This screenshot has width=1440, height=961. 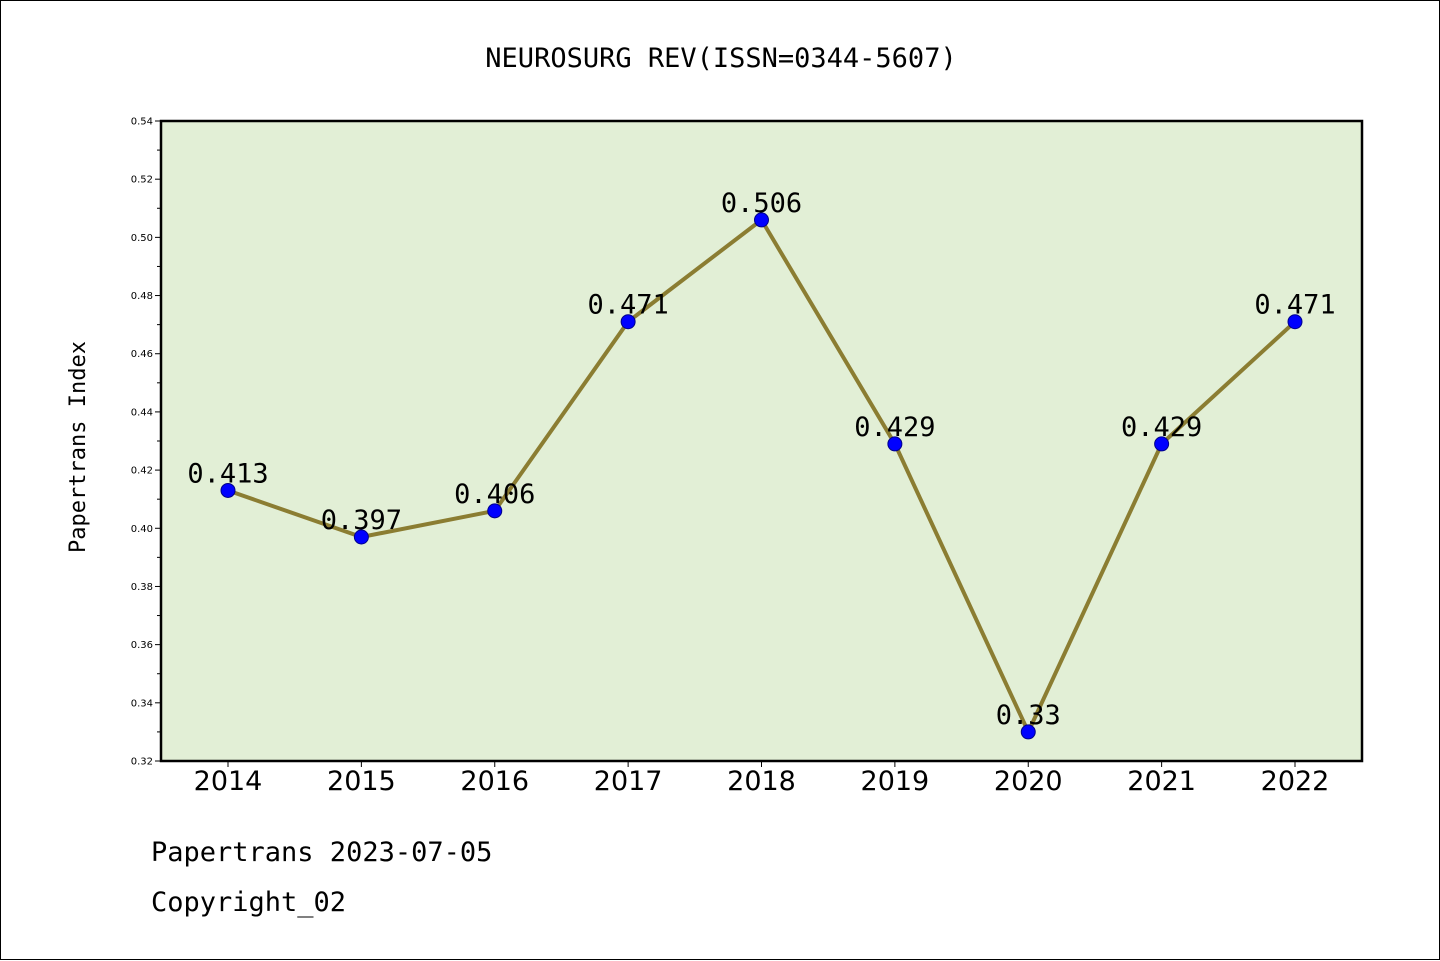 I want to click on x-tick-label-2018: 2018, so click(x=761, y=781).